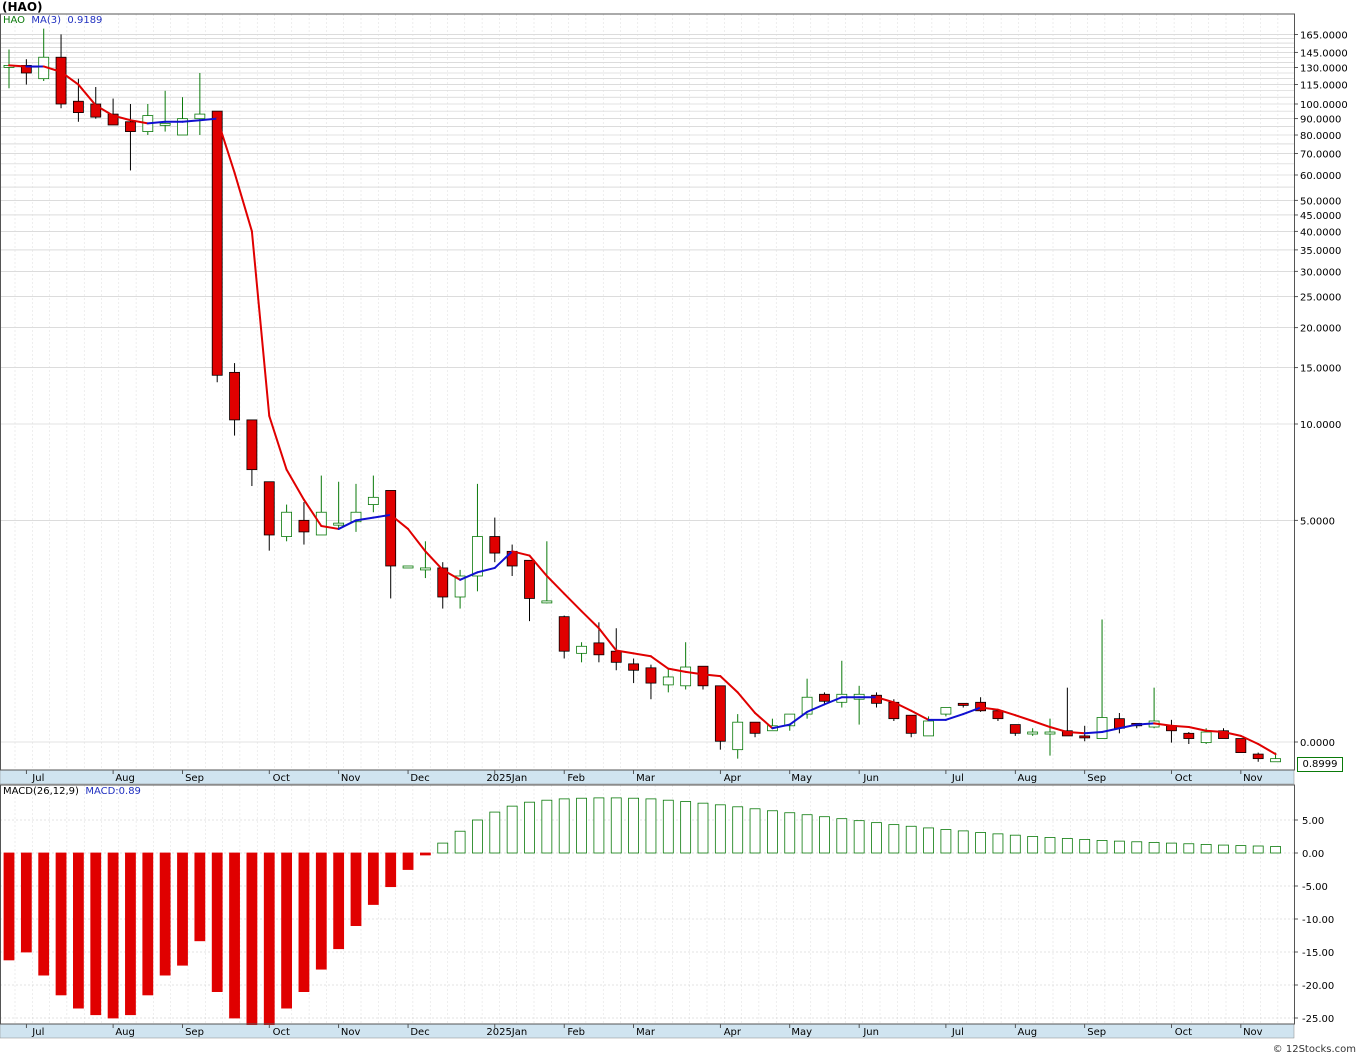  I want to click on date-tick-label: May, so click(801, 1032).